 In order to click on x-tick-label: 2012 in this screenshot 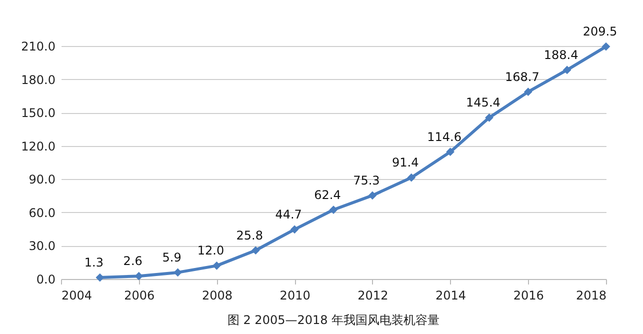, I will do `click(373, 295)`.